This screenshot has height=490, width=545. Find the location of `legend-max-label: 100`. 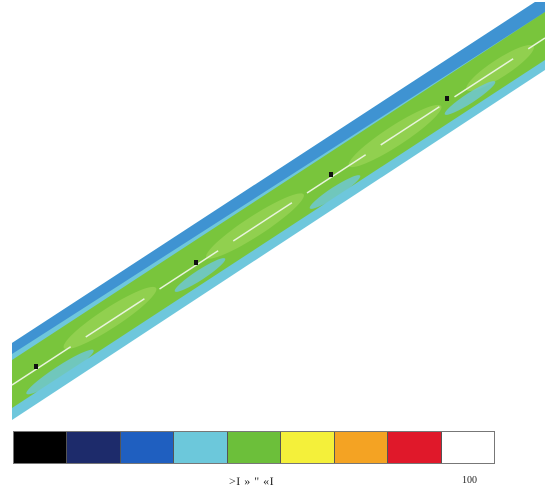

legend-max-label: 100 is located at coordinates (469, 480).